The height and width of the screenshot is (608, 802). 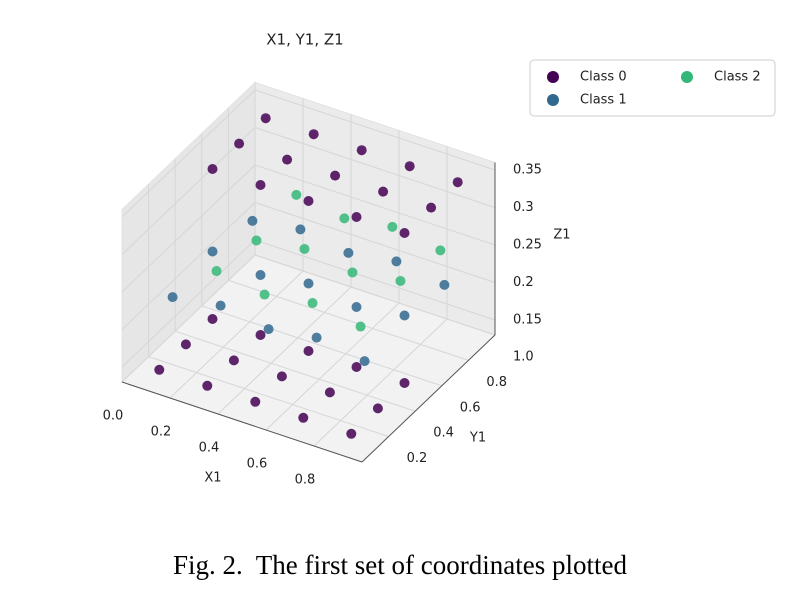 What do you see at coordinates (527, 170) in the screenshot?
I see `z-tick-label: 0.35` at bounding box center [527, 170].